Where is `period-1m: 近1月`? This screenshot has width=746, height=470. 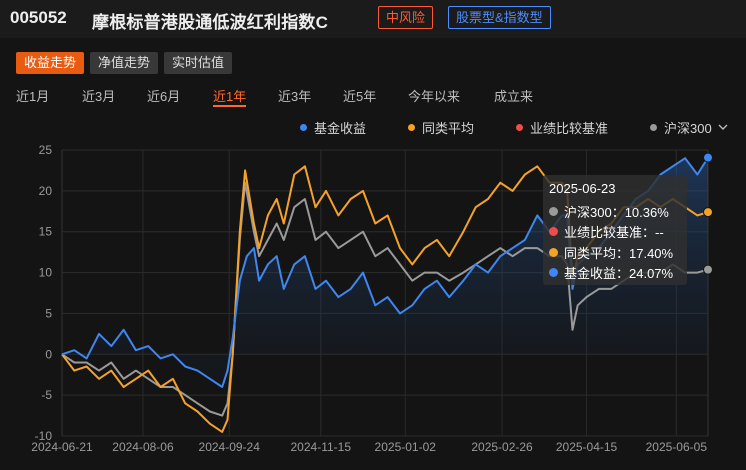 period-1m: 近1月 is located at coordinates (33, 96).